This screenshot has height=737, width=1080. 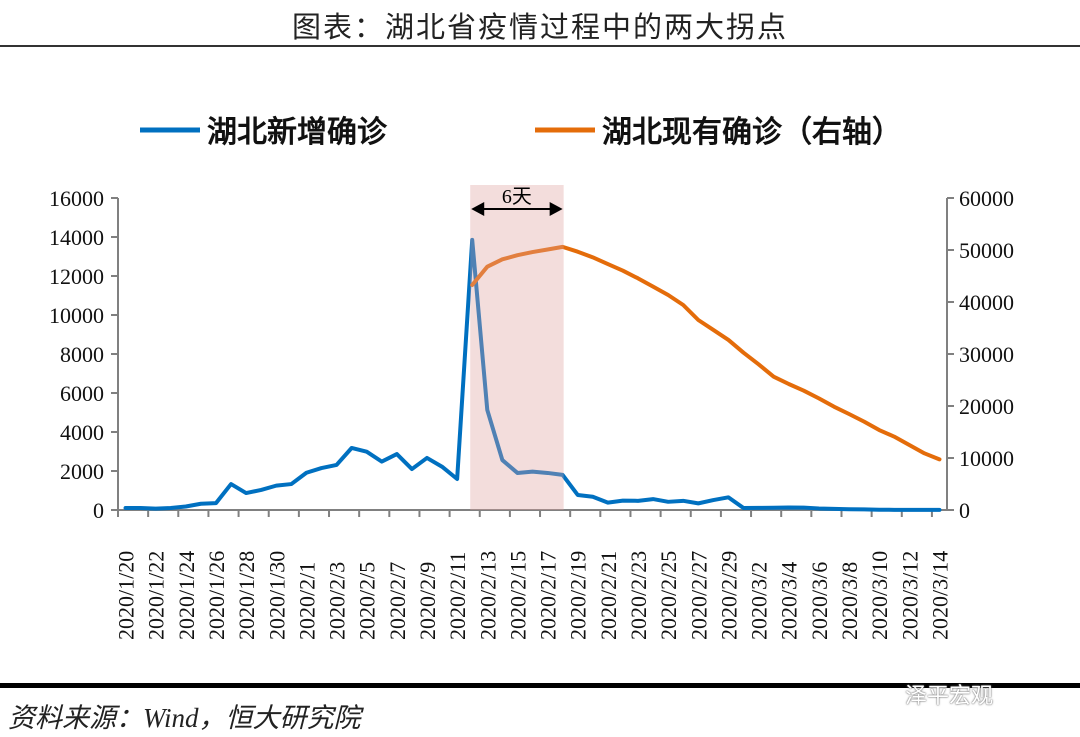 I want to click on x-tick-label: 2020/3/8, so click(x=849, y=601).